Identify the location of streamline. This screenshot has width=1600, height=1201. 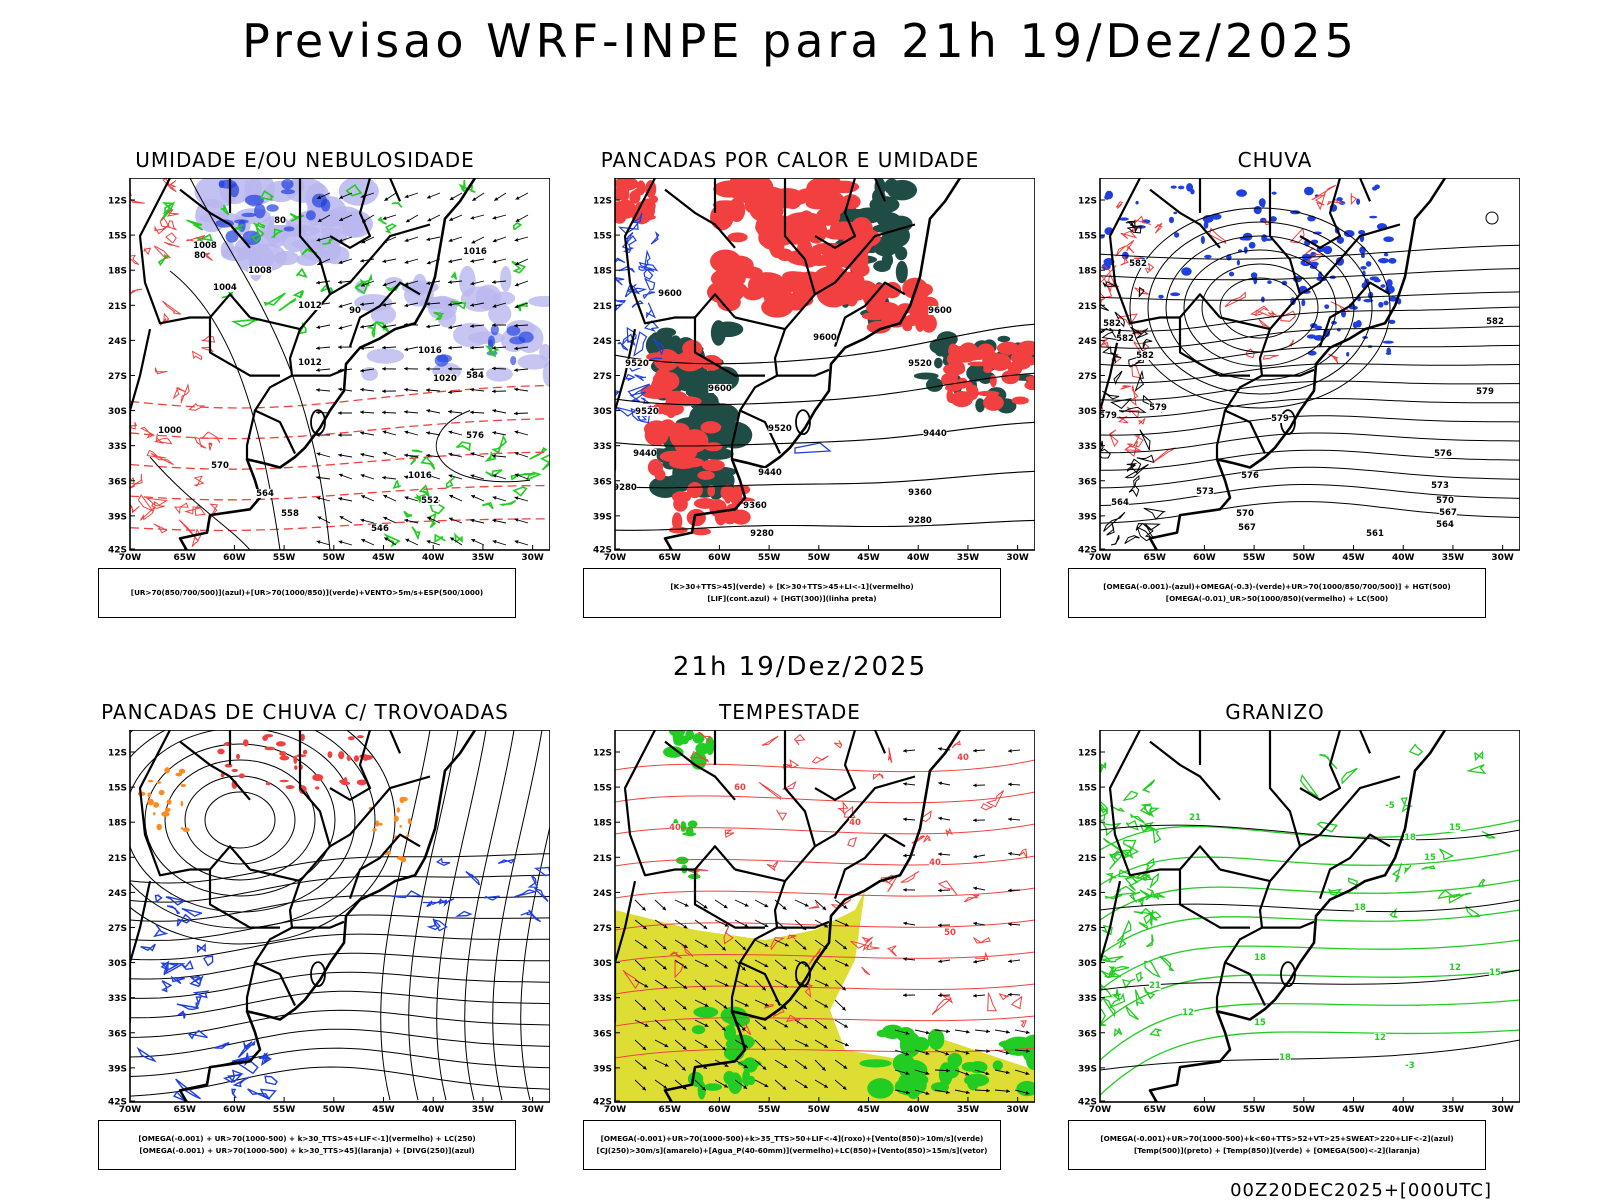
(240, 820).